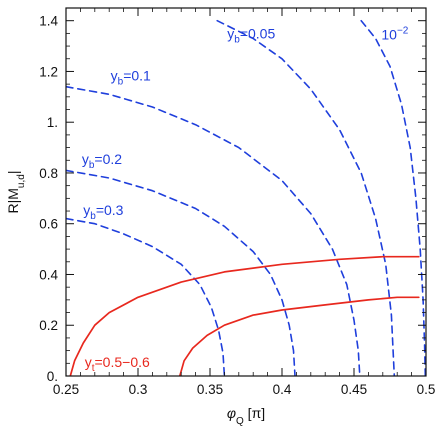  I want to click on x-tick-label: 0.35, so click(210, 389).